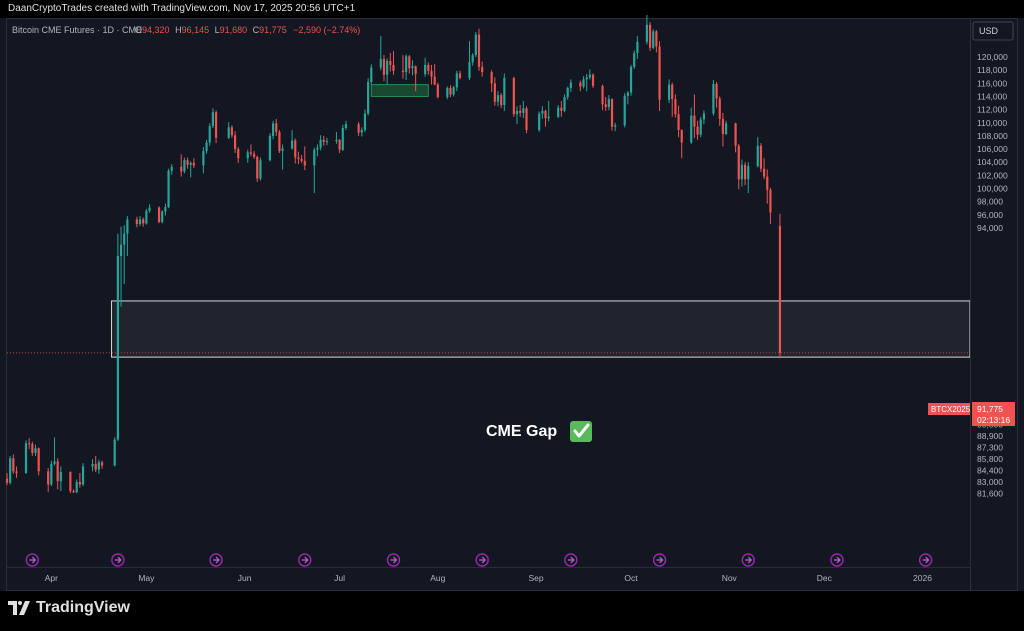  Describe the element at coordinates (992, 83) in the screenshot. I see `price-axis-label: 116,000` at that location.